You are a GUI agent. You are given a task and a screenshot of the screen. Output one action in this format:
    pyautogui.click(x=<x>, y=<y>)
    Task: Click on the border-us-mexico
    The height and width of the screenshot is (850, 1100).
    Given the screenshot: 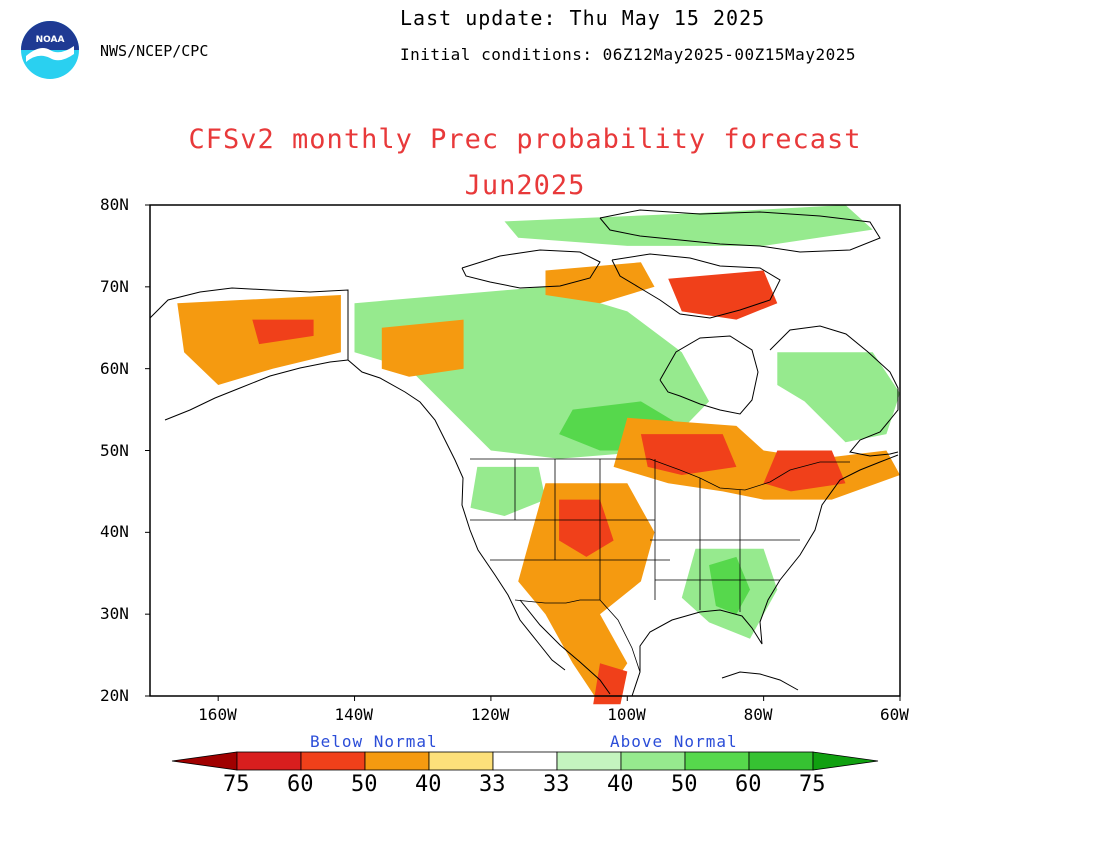 What is the action you would take?
    pyautogui.click(x=577, y=636)
    